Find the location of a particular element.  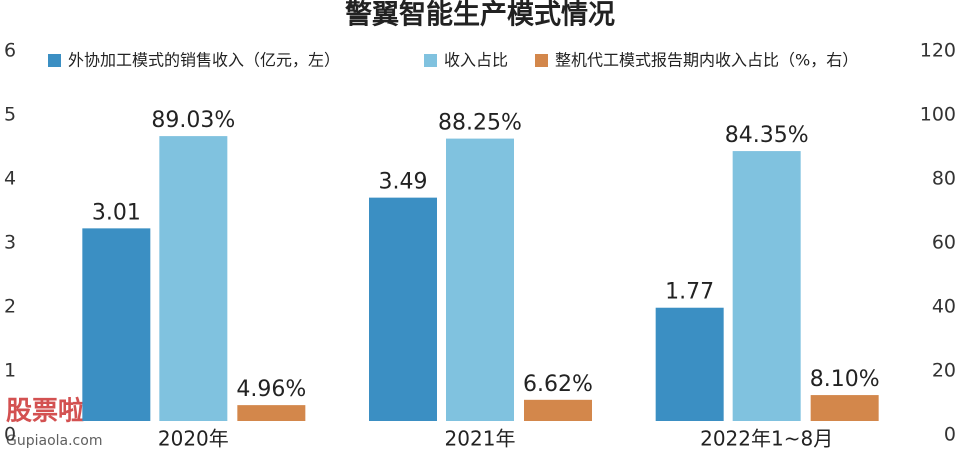

chart-title: 警翼智能生产模式情况 is located at coordinates (480, 15).